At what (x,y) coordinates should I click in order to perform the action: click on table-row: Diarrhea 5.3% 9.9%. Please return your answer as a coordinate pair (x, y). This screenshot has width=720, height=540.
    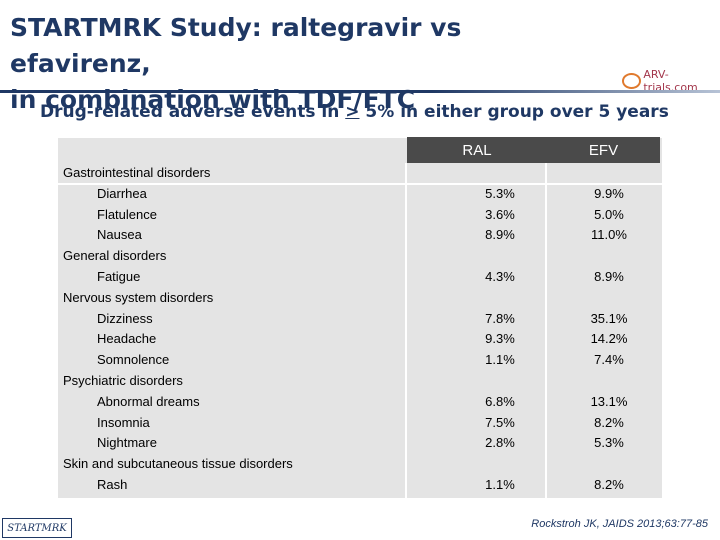
    Looking at the image, I should click on (360, 194).